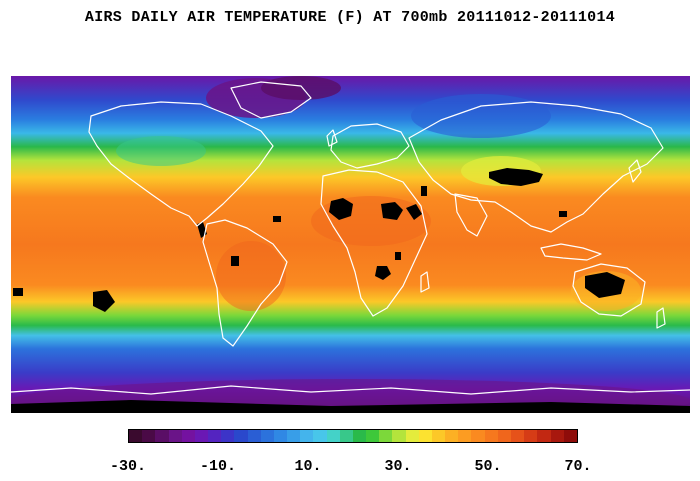  I want to click on coastline-uk, so click(332, 138).